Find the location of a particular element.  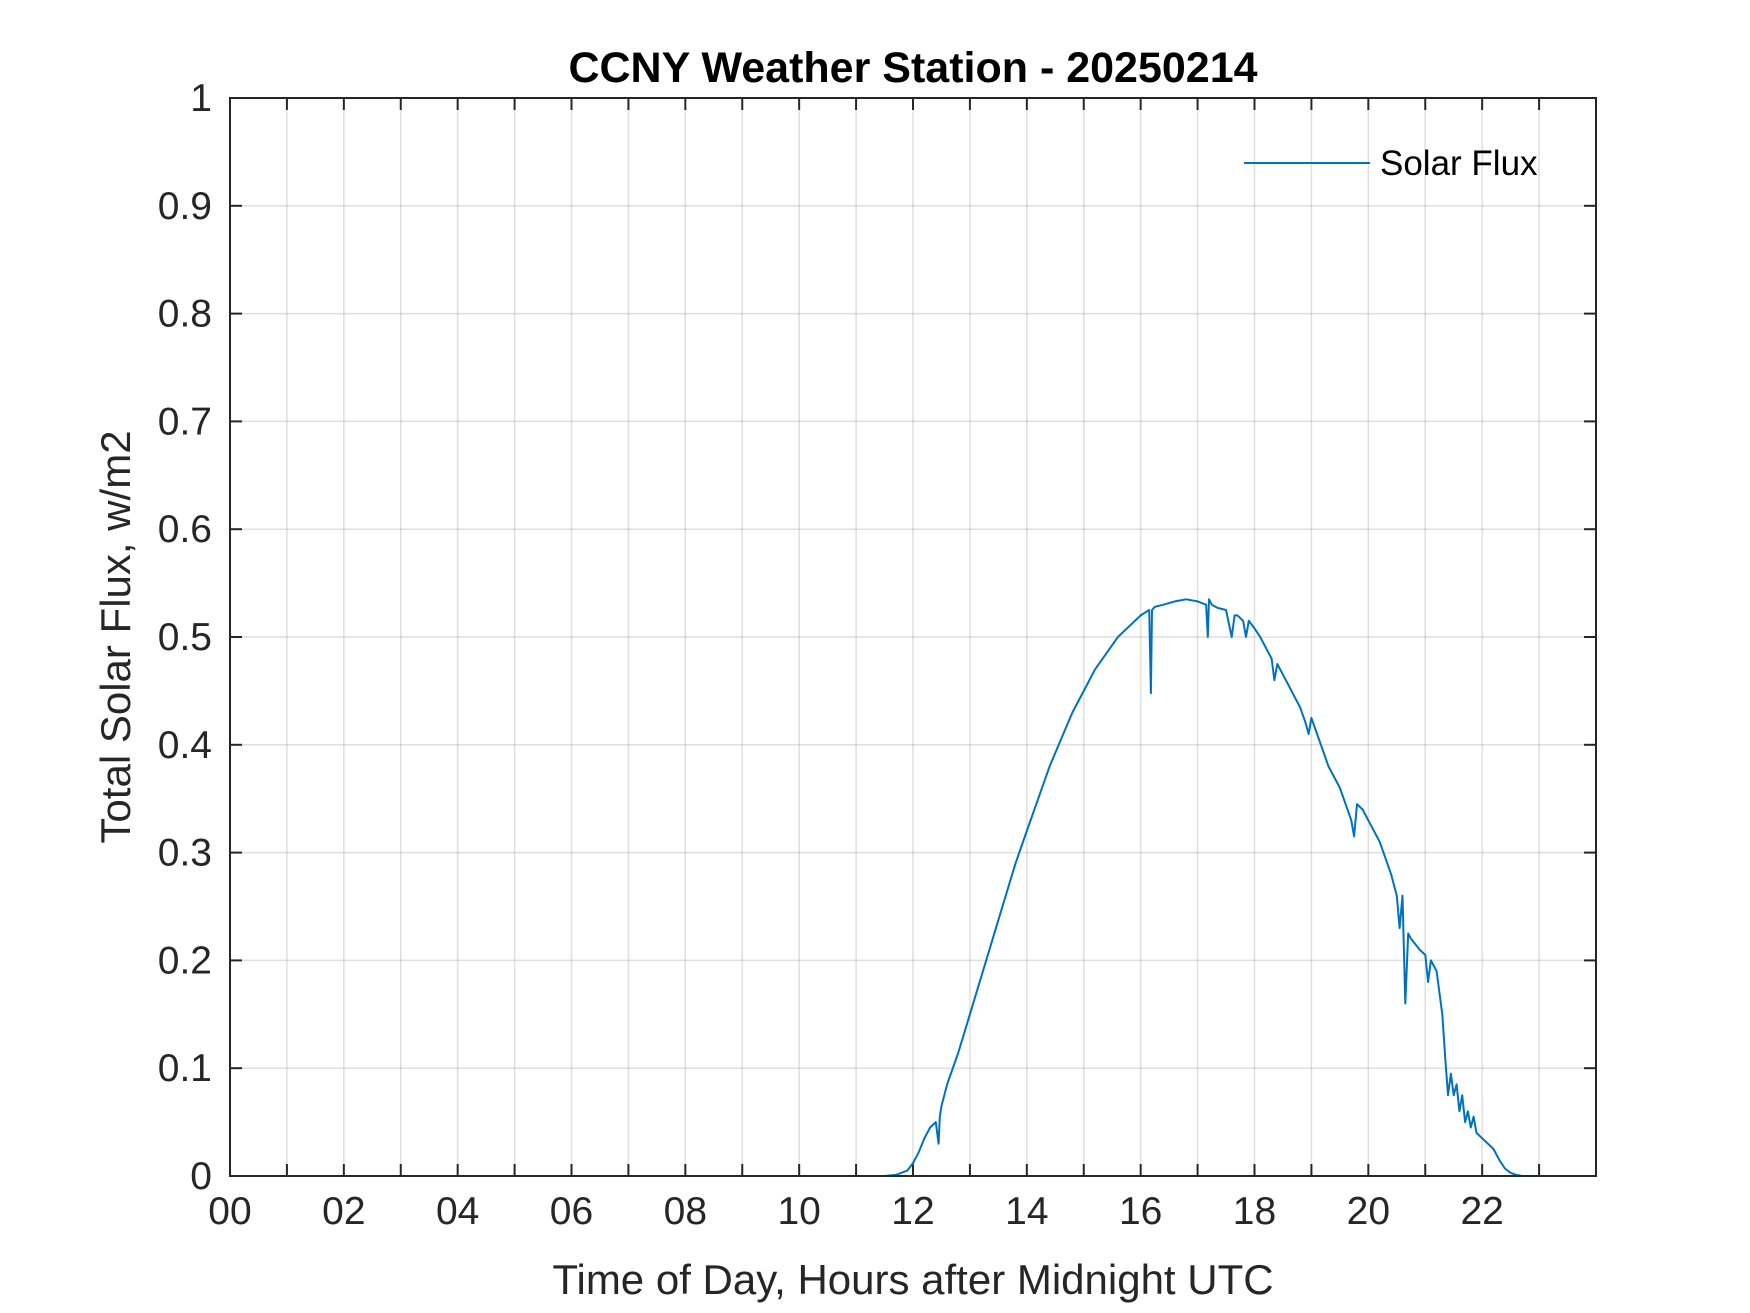

x-tick-label: 14 is located at coordinates (1026, 1211).